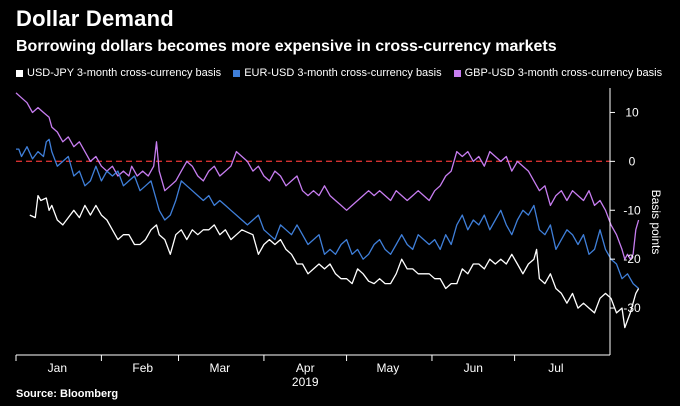  Describe the element at coordinates (220, 368) in the screenshot. I see `x-tick-label-mar: Mar` at that location.